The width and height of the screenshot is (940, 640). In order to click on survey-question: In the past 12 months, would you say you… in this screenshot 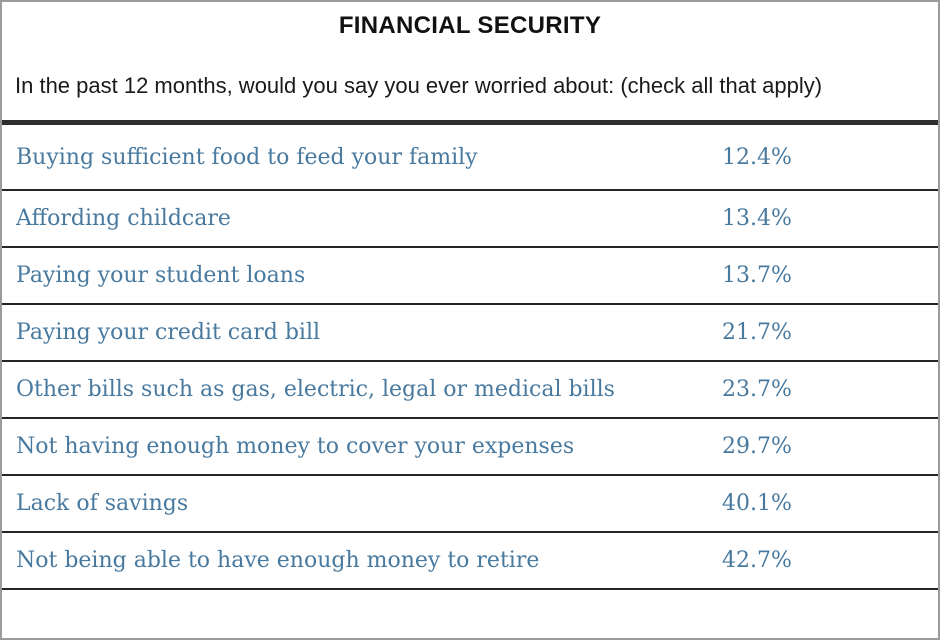, I will do `click(419, 85)`.